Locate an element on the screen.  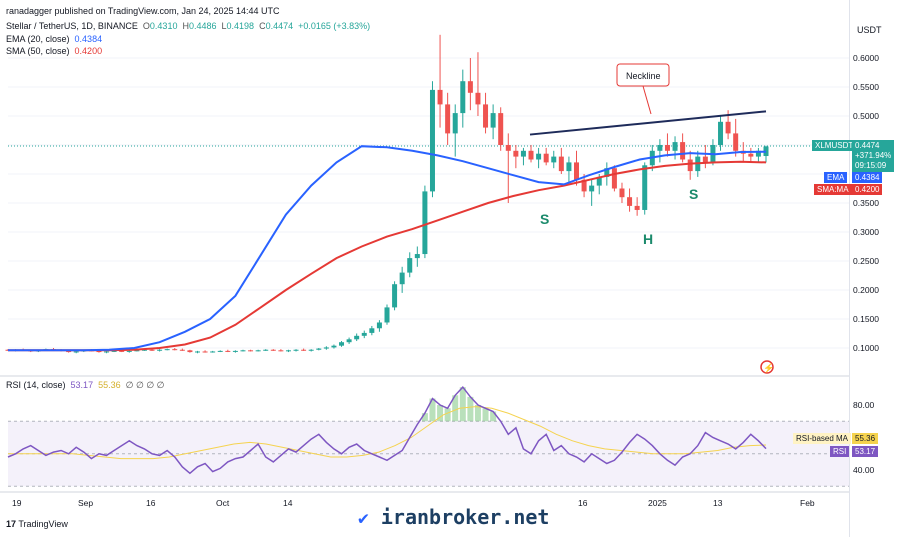
tradingview-brand: TradingView is located at coordinates (43, 524).